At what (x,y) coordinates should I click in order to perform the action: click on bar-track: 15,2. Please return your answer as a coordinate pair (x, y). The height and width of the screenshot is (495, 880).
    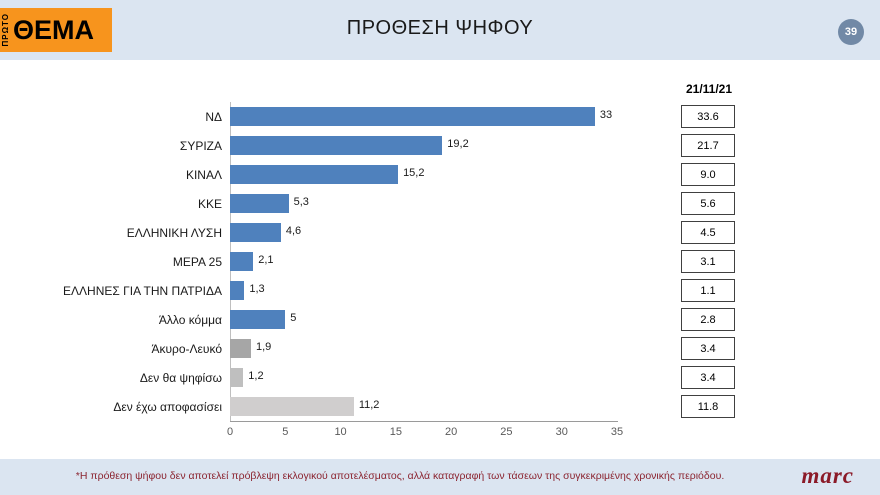
    Looking at the image, I should click on (423, 174).